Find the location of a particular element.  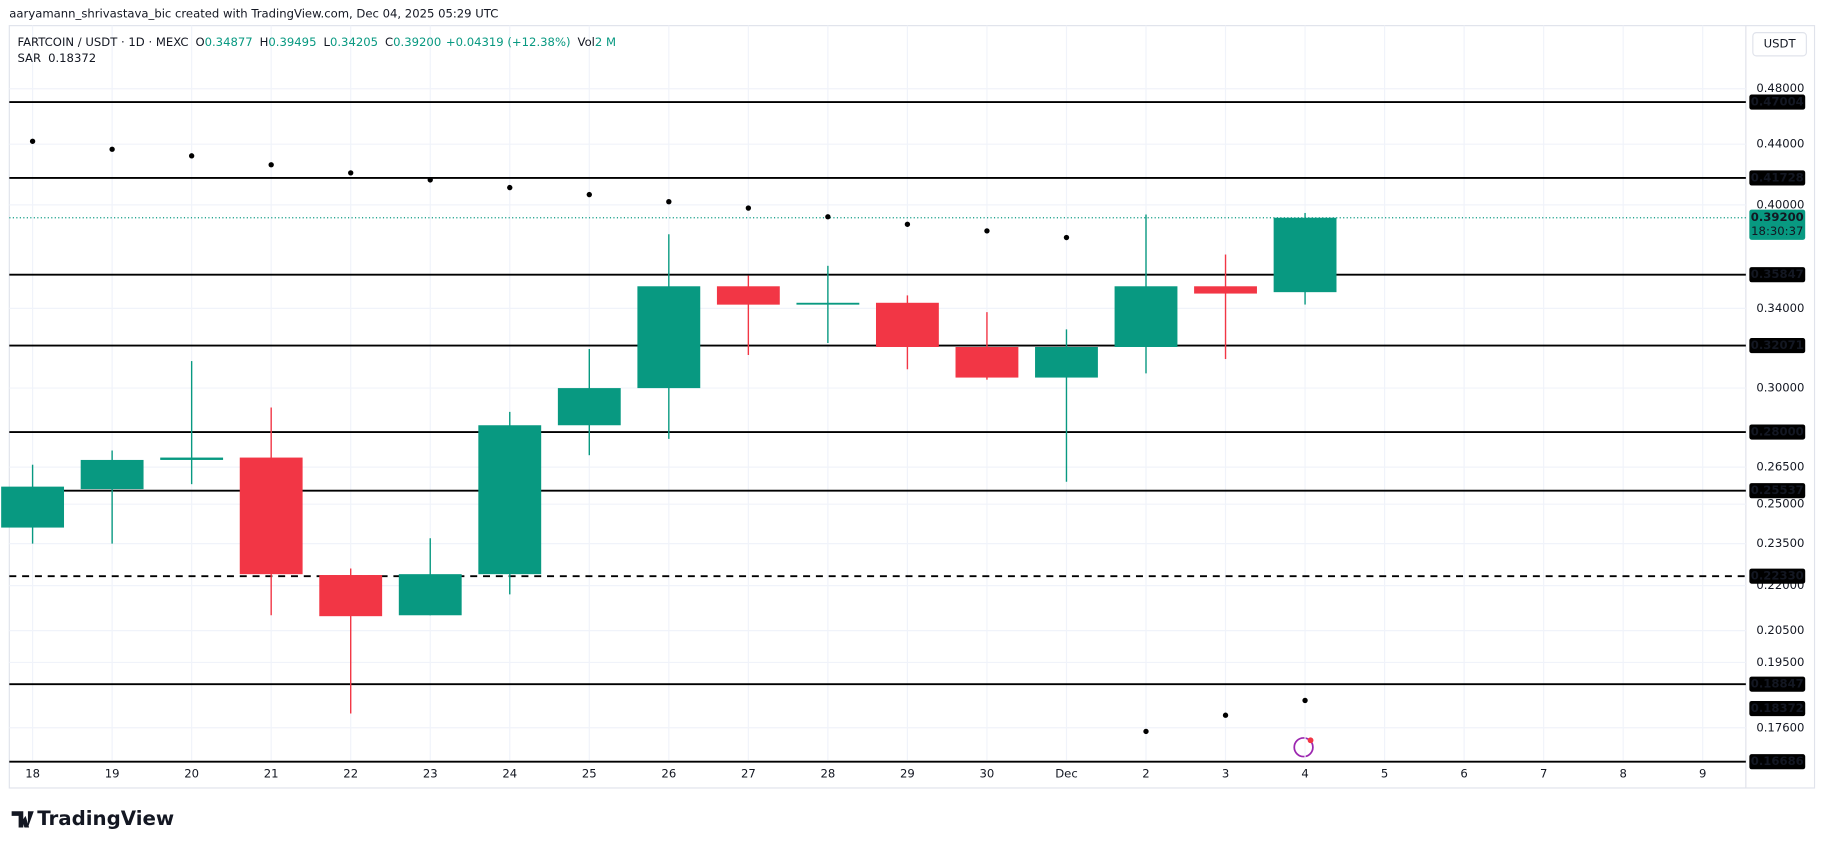

x-tick-label: 7 is located at coordinates (1543, 774).